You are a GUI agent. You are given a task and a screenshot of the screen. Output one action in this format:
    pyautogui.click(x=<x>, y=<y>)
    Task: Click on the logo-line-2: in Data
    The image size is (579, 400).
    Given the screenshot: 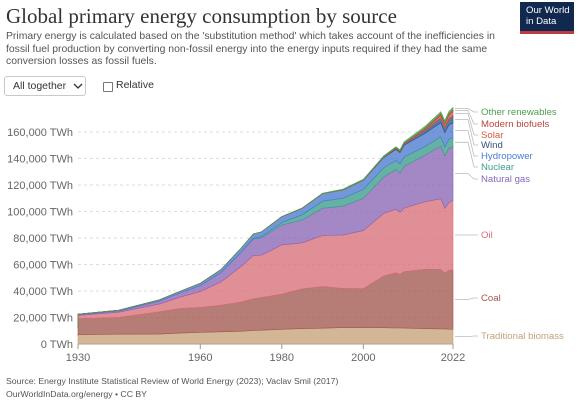 What is the action you would take?
    pyautogui.click(x=541, y=21)
    